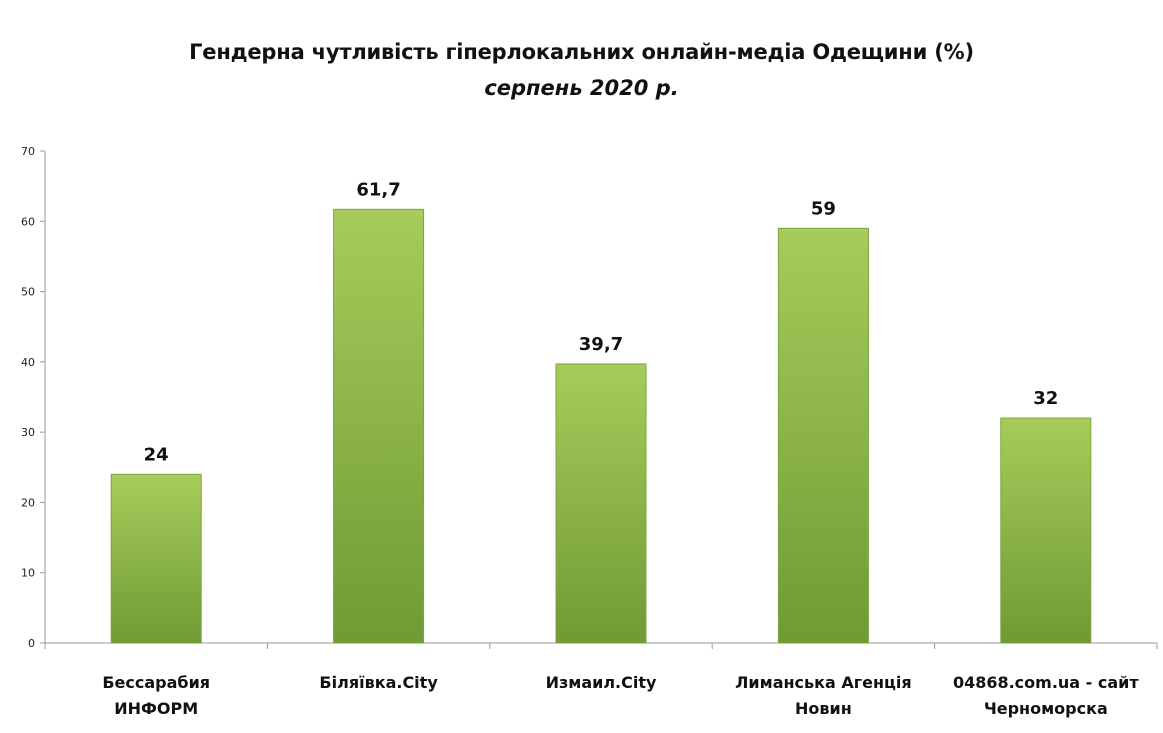 The image size is (1163, 733). What do you see at coordinates (601, 682) in the screenshot?
I see `x-category-label: Измаил.City` at bounding box center [601, 682].